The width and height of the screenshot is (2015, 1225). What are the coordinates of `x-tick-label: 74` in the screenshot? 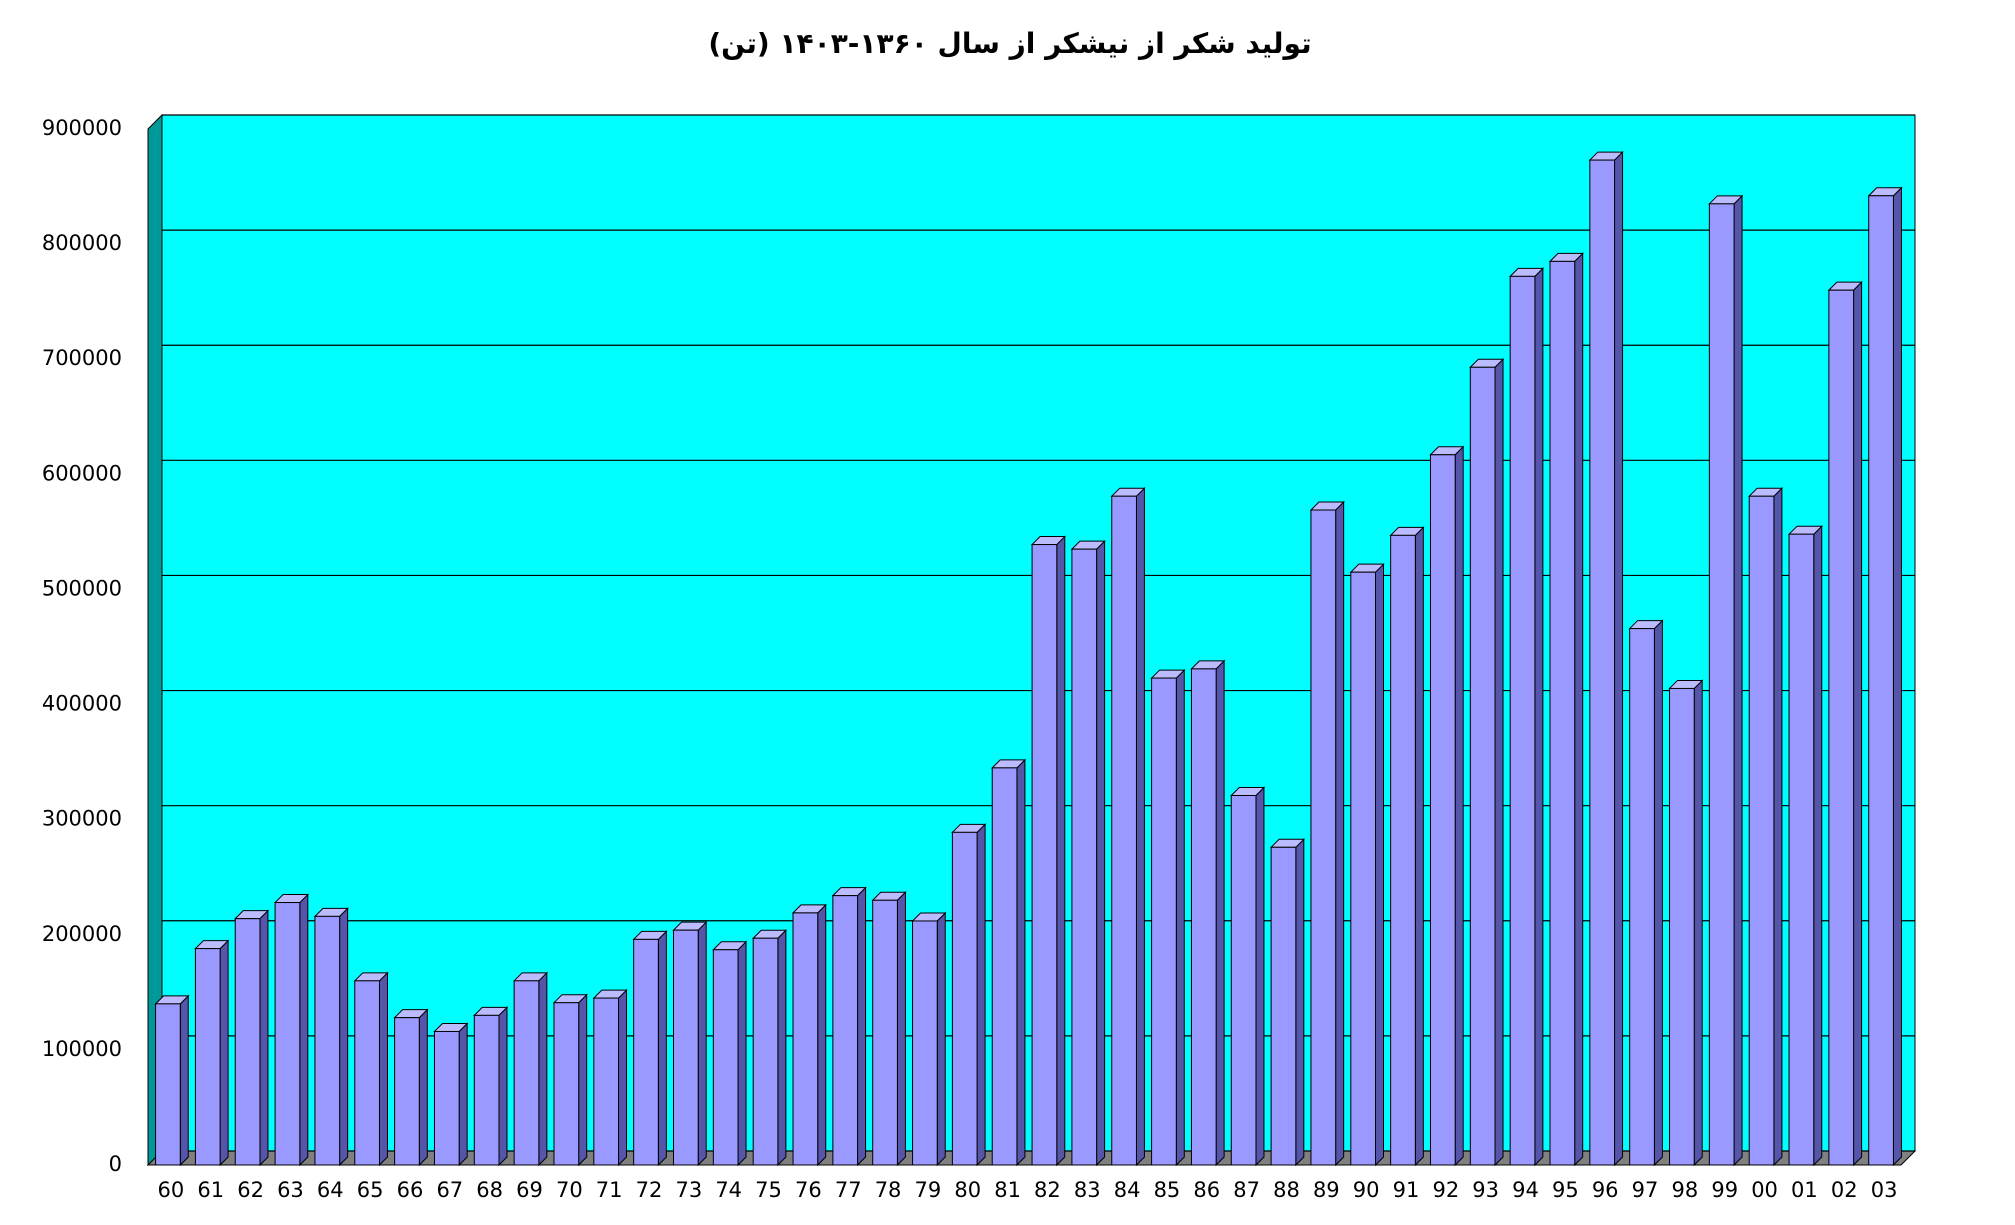 It's located at (728, 1190).